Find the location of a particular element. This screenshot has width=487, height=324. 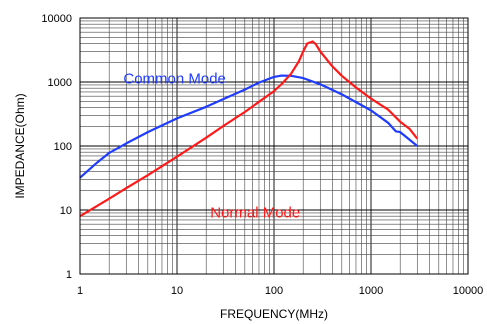

y-tick-label: 1000 is located at coordinates (60, 83).